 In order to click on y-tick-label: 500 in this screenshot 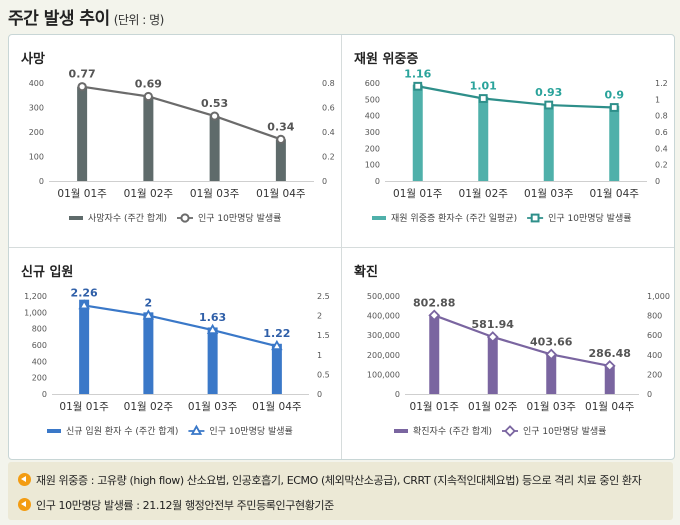, I will do `click(372, 99)`.